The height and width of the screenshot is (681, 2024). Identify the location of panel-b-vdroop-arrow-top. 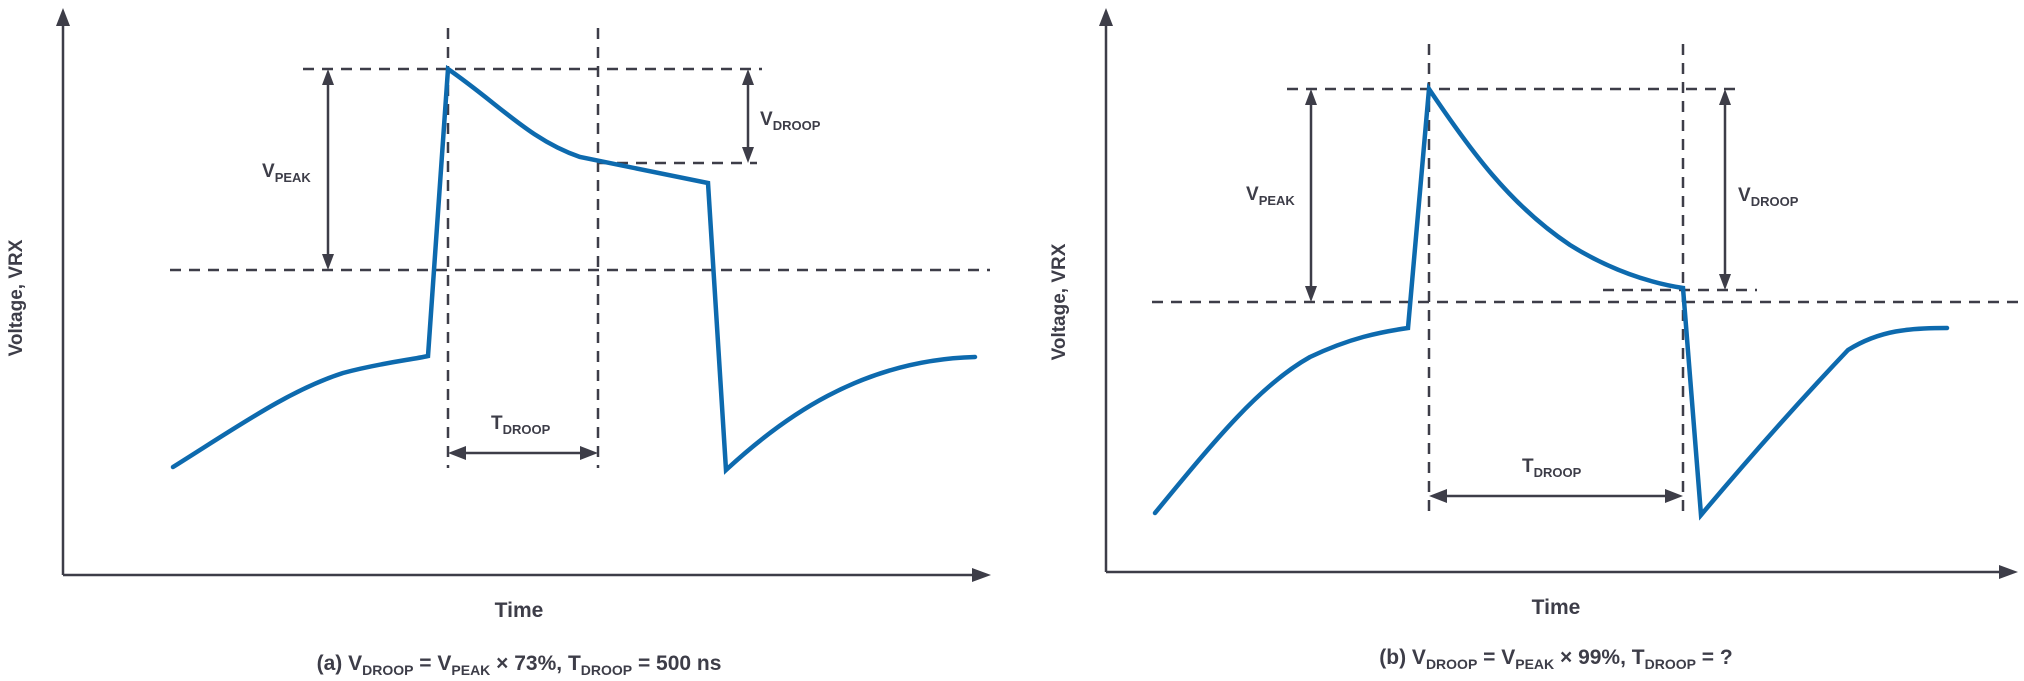
(1725, 97).